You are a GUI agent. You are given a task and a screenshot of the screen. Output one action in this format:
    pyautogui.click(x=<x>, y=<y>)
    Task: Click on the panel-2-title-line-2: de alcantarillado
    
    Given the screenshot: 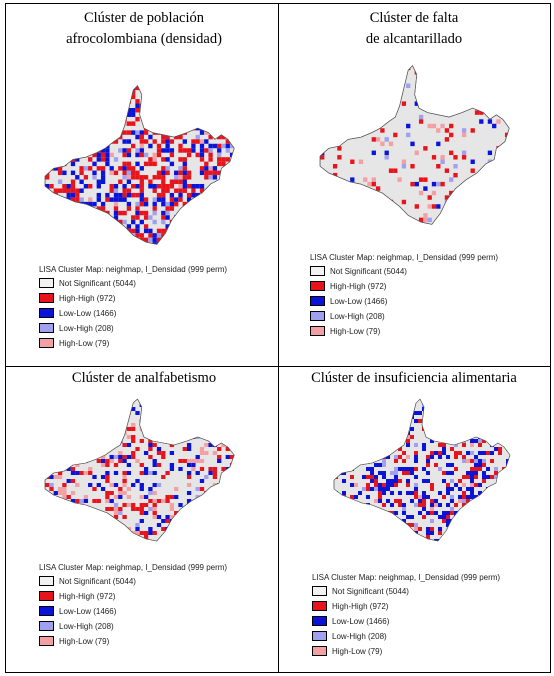 What is the action you would take?
    pyautogui.click(x=414, y=39)
    